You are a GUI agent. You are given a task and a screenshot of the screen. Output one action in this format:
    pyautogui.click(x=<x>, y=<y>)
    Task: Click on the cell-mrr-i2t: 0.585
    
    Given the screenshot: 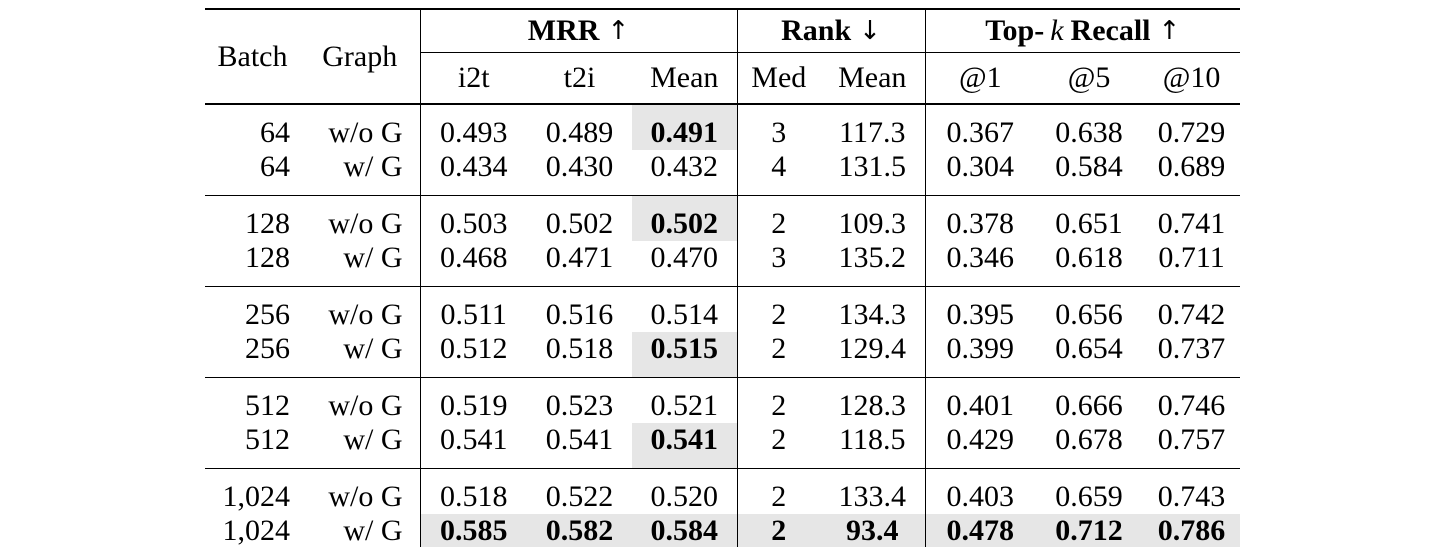 What is the action you would take?
    pyautogui.click(x=473, y=530)
    